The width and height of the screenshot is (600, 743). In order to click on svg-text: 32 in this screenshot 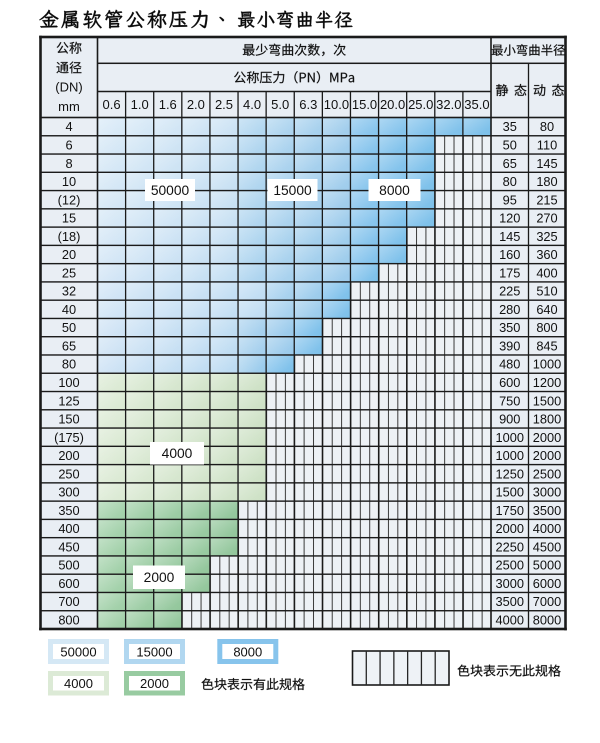, I will do `click(69, 291)`.